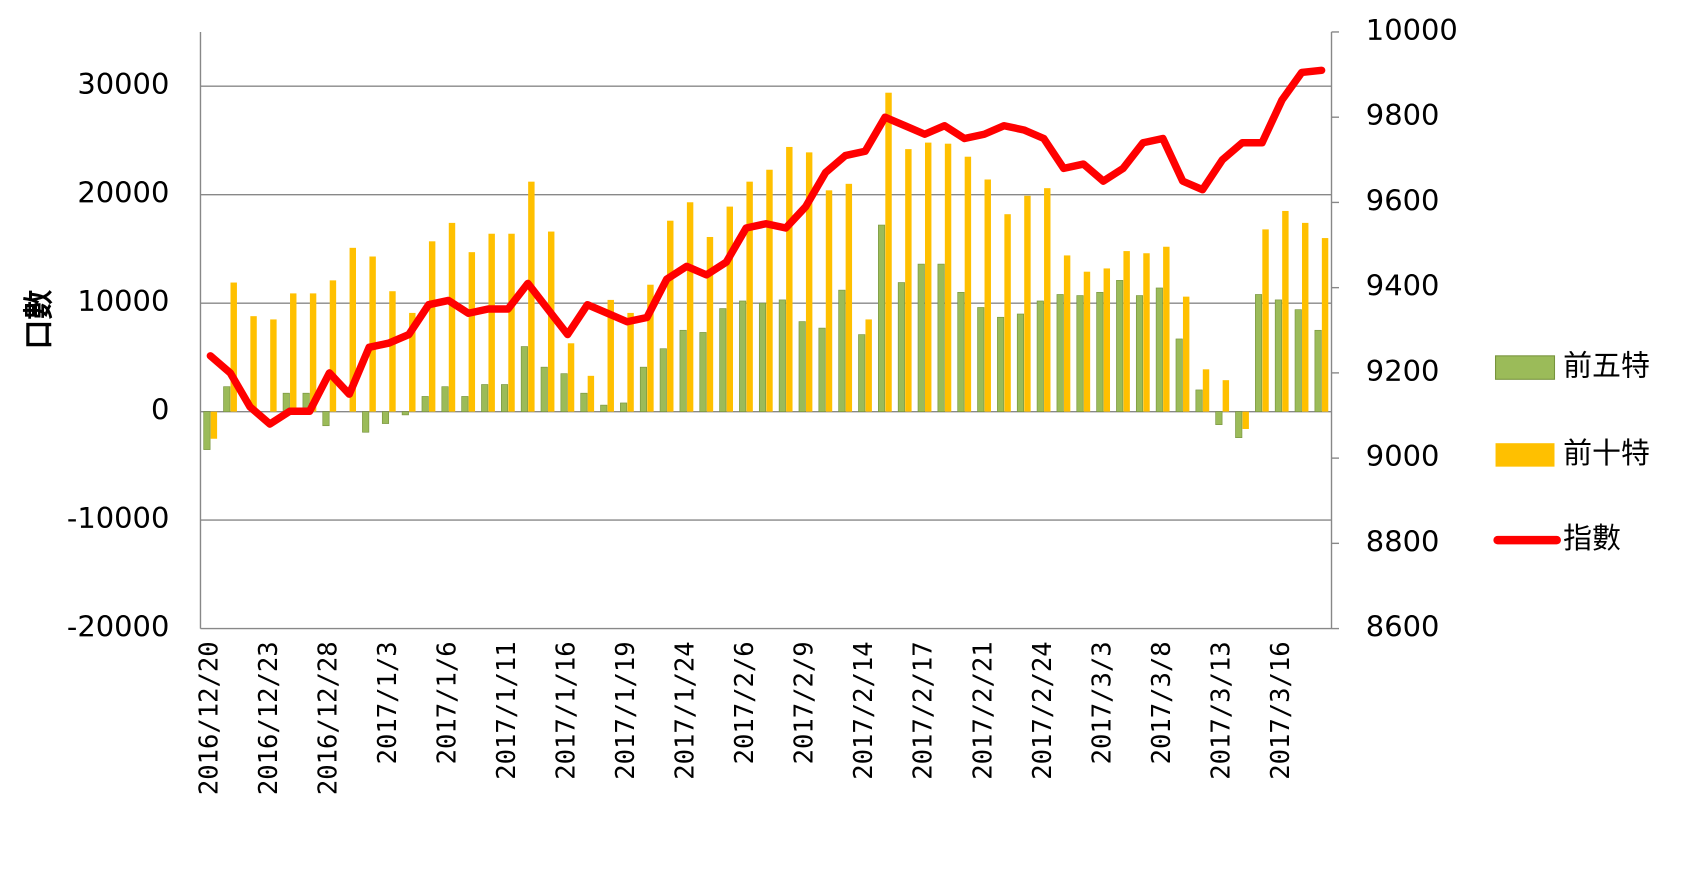 The width and height of the screenshot is (1681, 896). Describe the element at coordinates (864, 710) in the screenshot. I see `x-tick-label: 2017/2/14` at that location.